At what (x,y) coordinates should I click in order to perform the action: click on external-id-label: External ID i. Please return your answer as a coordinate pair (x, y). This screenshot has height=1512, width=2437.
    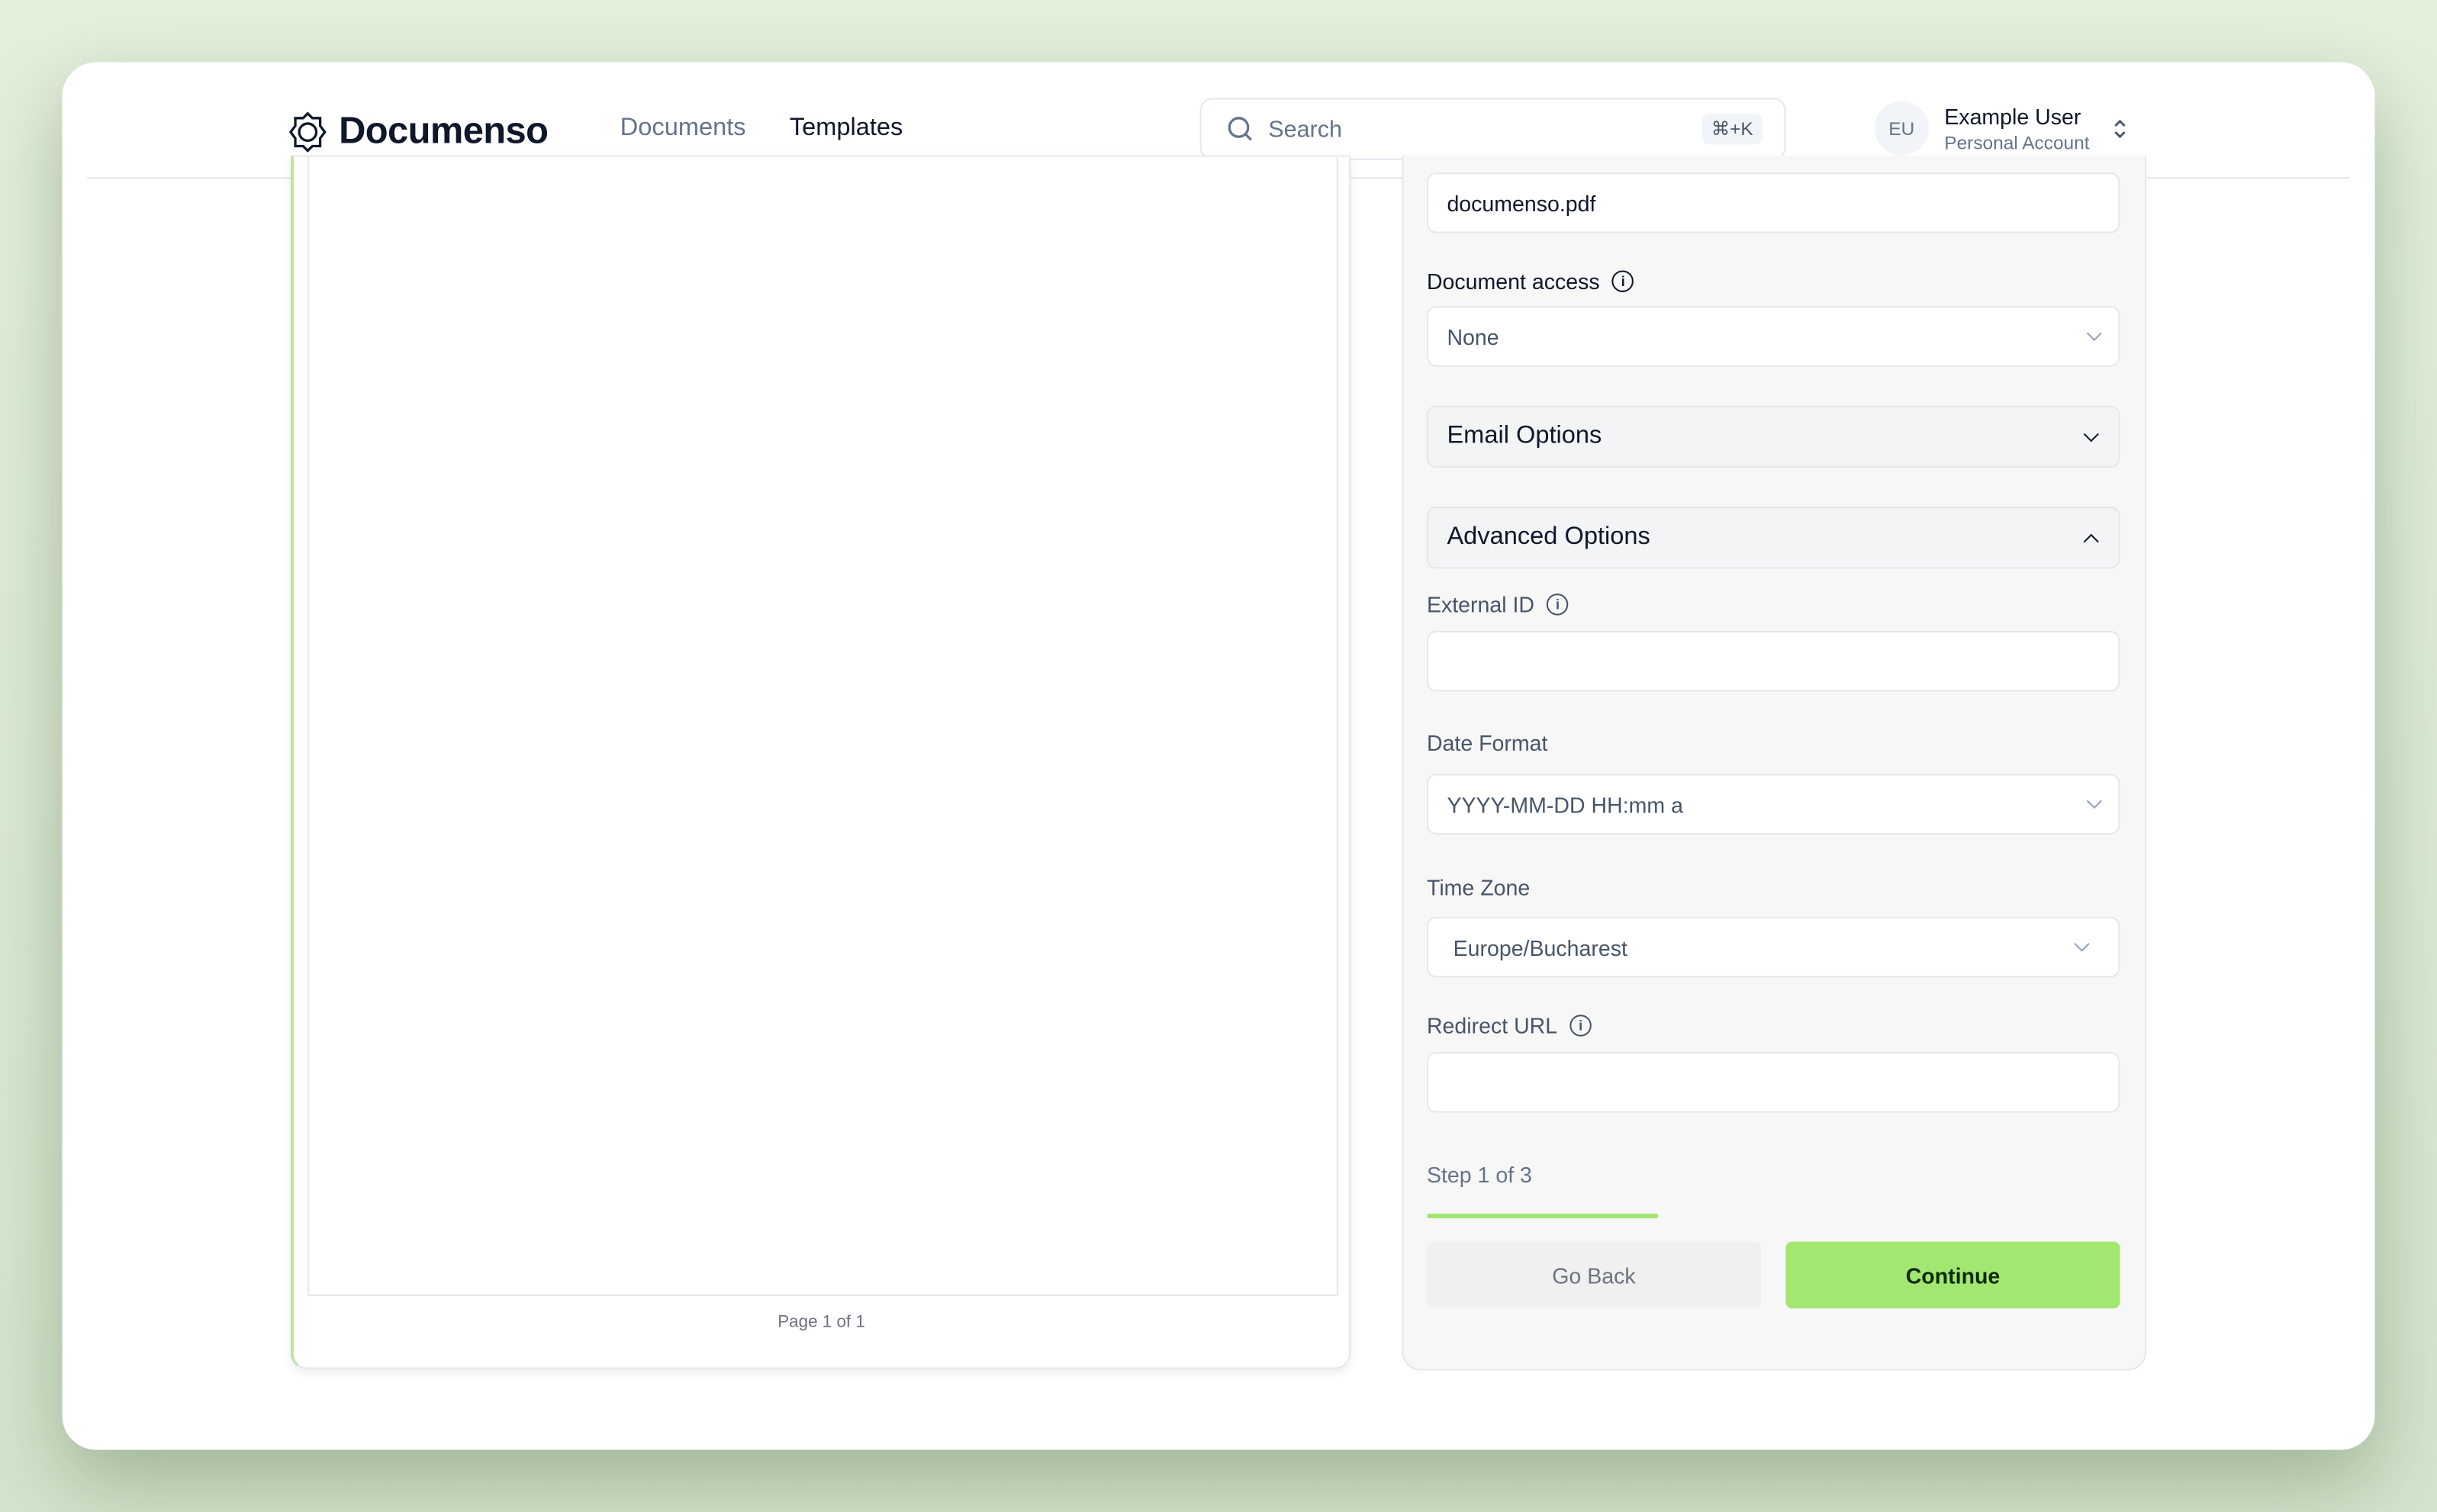
    Looking at the image, I should click on (1498, 604).